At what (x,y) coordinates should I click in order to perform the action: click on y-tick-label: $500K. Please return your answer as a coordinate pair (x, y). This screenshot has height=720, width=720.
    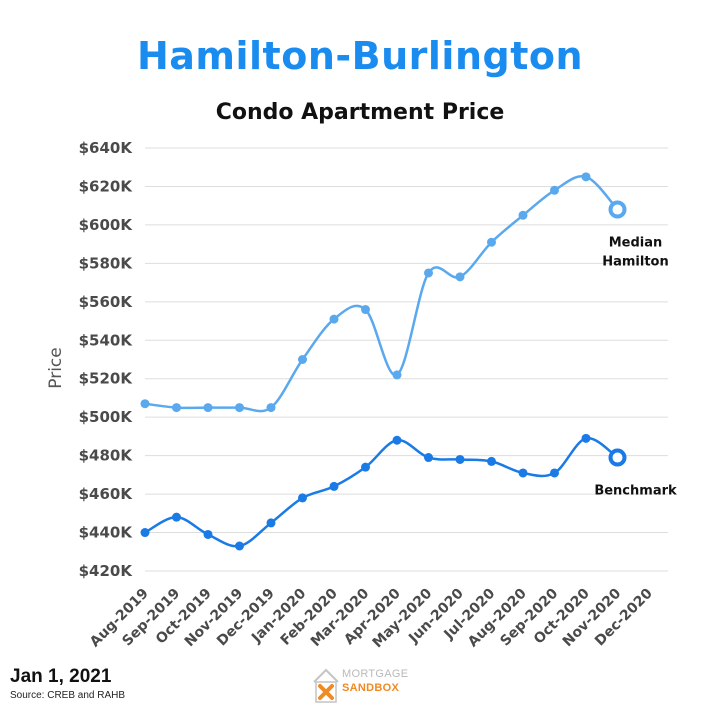
    Looking at the image, I should click on (106, 417).